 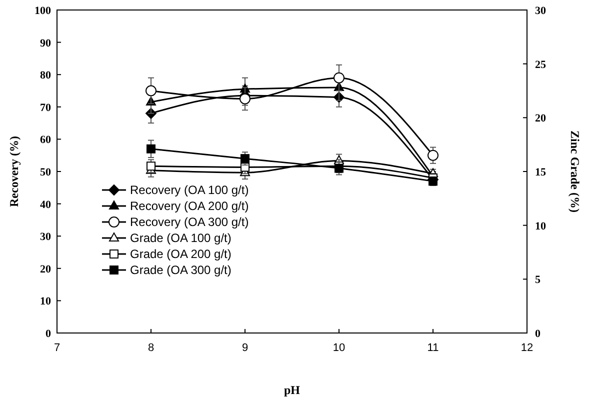 What do you see at coordinates (540, 64) in the screenshot?
I see `y2-tick-label: 25` at bounding box center [540, 64].